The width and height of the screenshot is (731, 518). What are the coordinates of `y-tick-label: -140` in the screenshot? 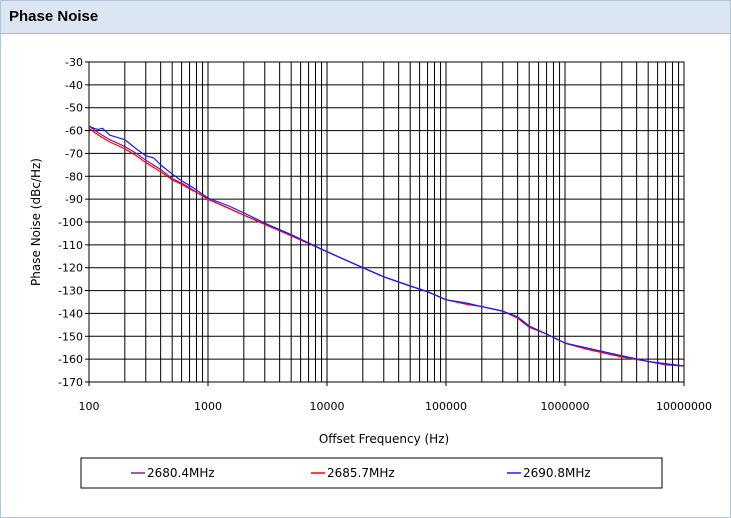 It's located at (70, 313).